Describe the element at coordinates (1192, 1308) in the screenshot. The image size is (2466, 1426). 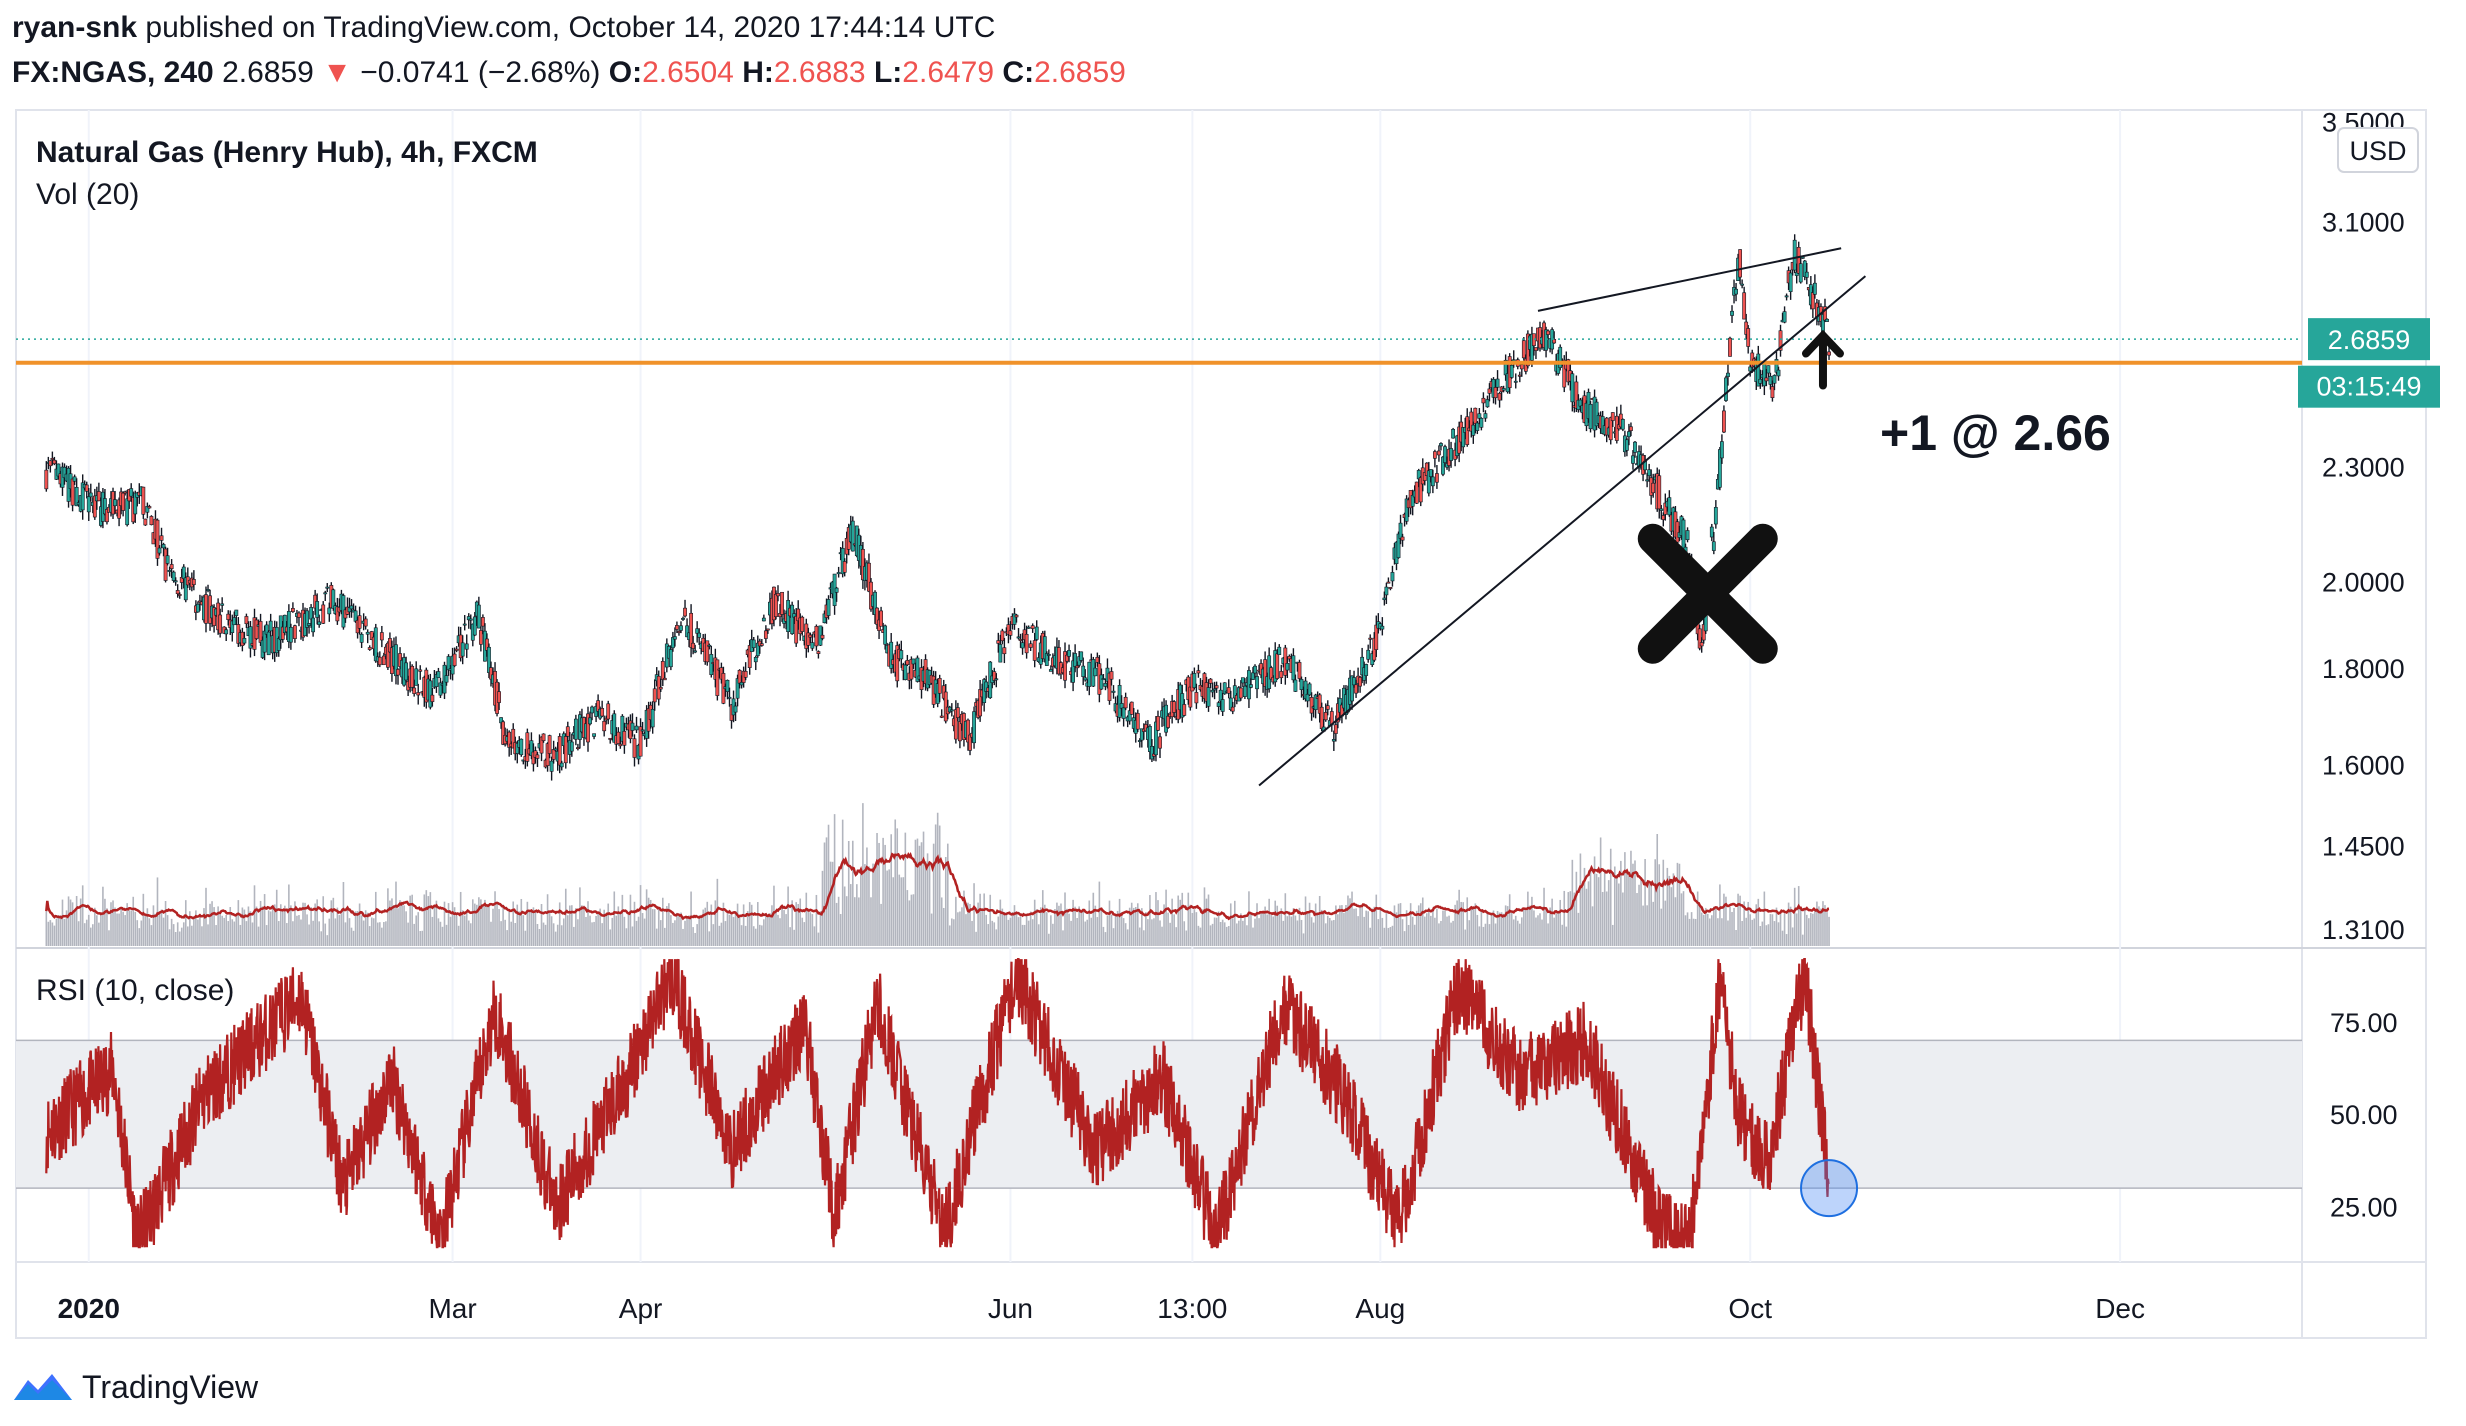
I see `time-axis-tick: 13:00` at that location.